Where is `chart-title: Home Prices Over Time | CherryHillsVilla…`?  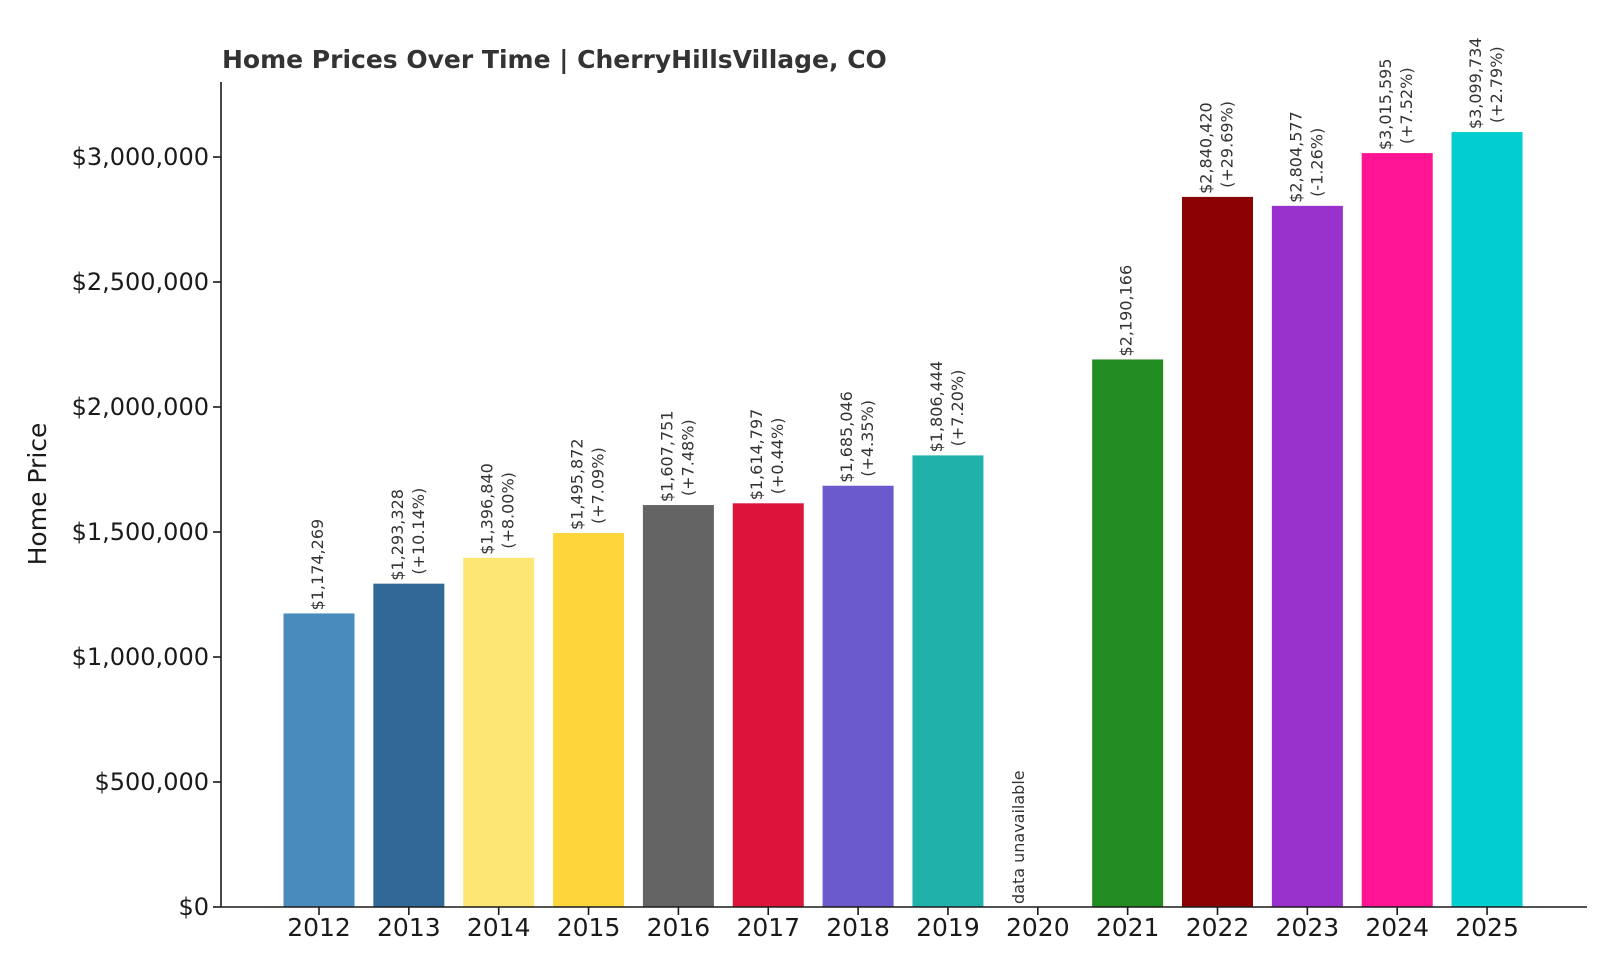 chart-title: Home Prices Over Time | CherryHillsVilla… is located at coordinates (554, 59).